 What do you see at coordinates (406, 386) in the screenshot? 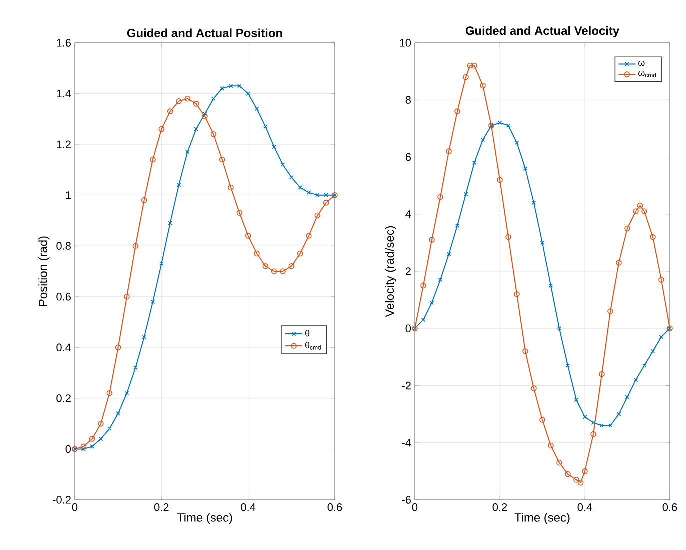
I see `y-tick-label: -2` at bounding box center [406, 386].